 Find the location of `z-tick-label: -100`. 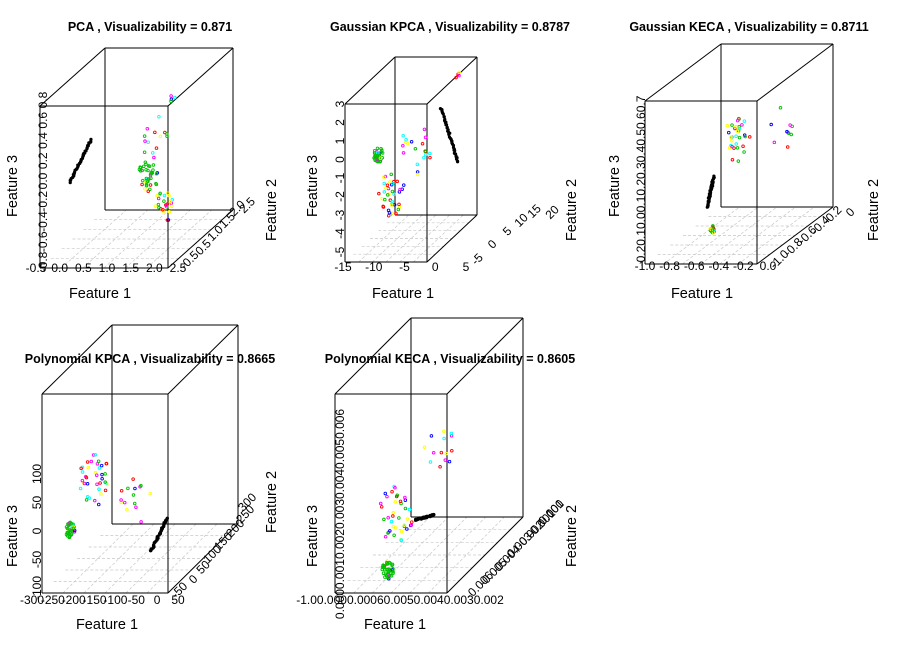

z-tick-label: -100 is located at coordinates (37, 588).